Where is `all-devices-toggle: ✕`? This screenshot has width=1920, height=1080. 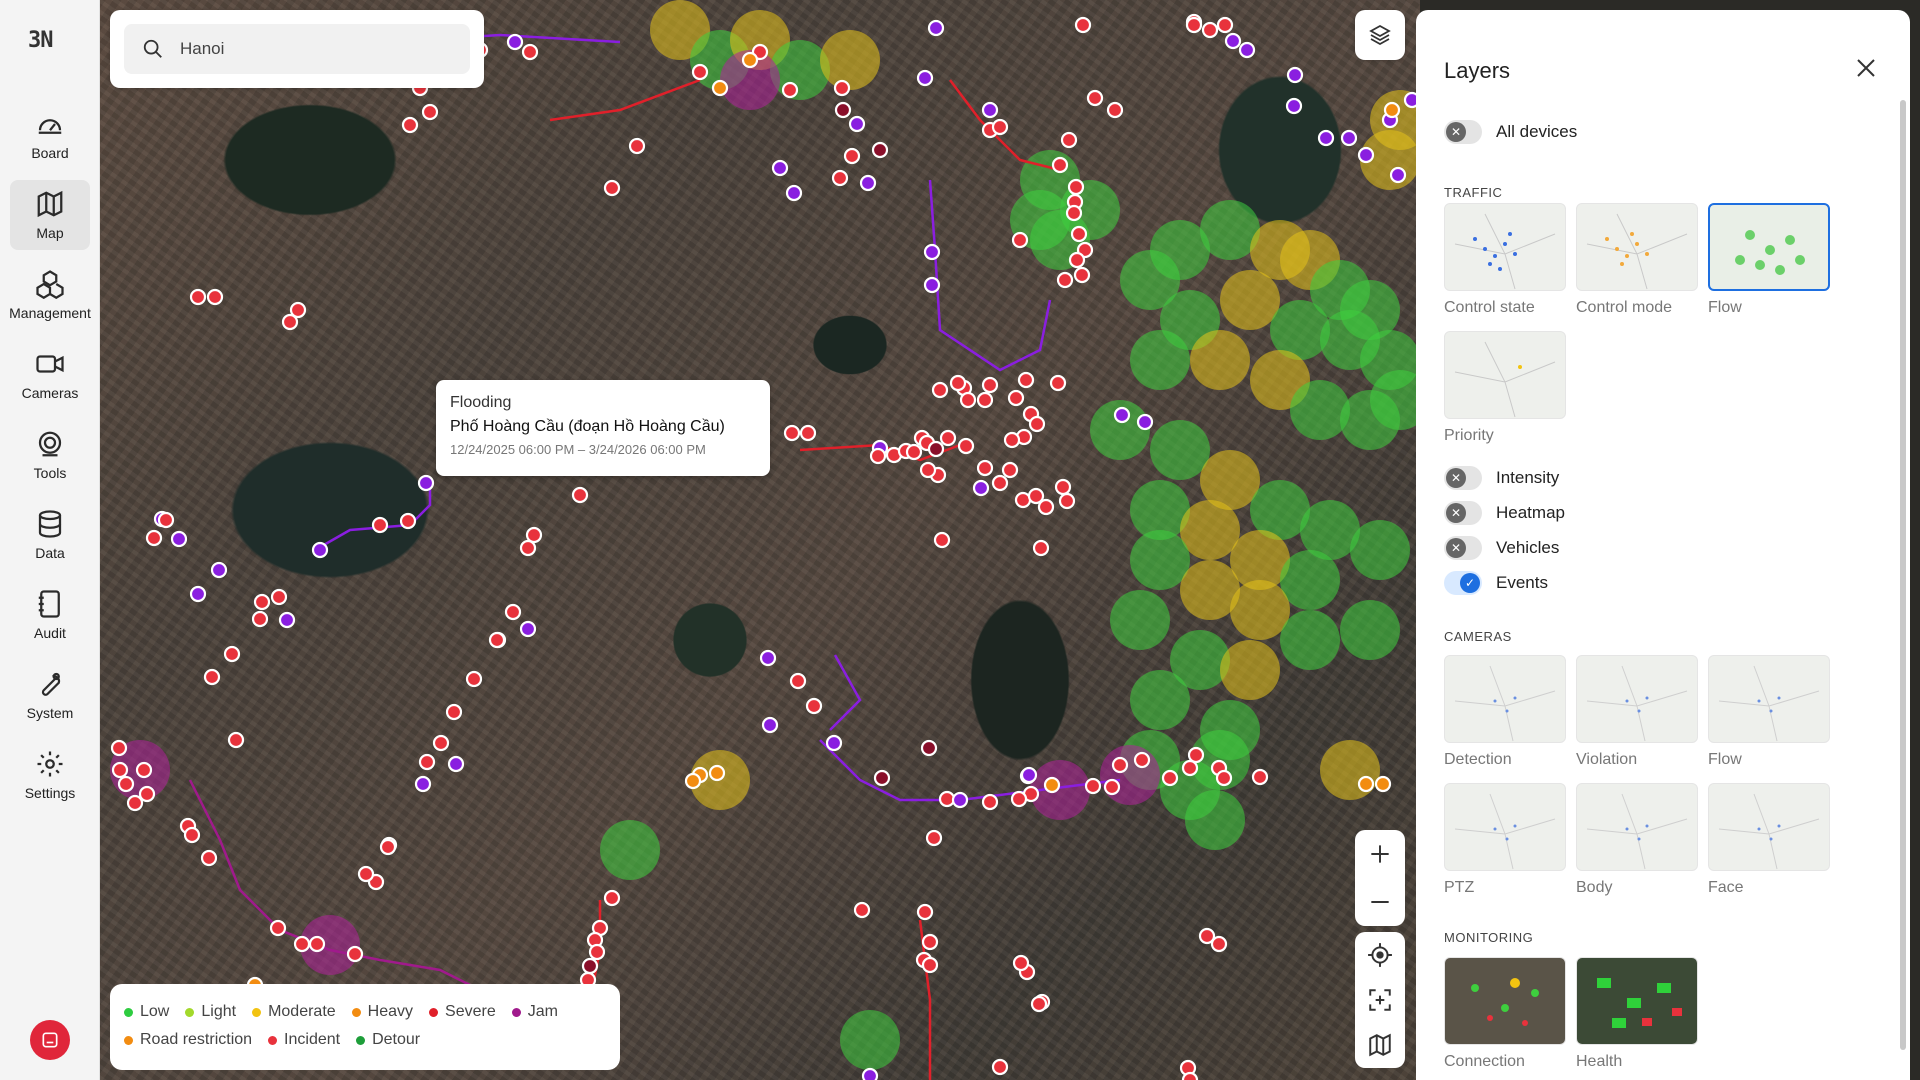
all-devices-toggle: ✕ is located at coordinates (1463, 132).